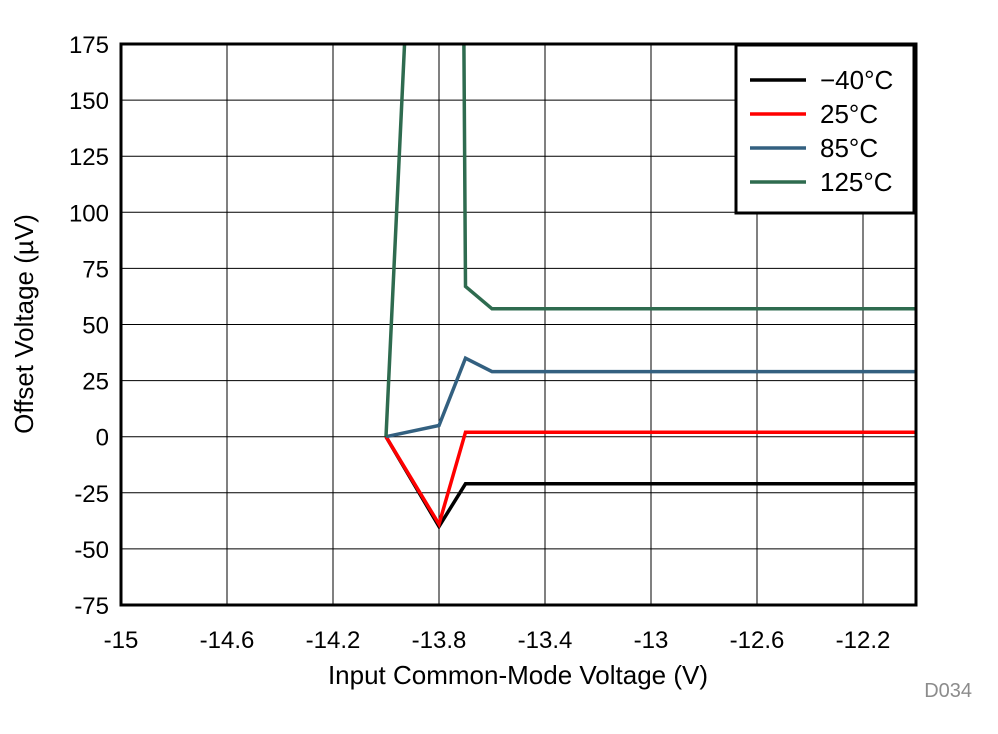 Image resolution: width=998 pixels, height=734 pixels. What do you see at coordinates (91, 494) in the screenshot?
I see `y-tick-label: -25` at bounding box center [91, 494].